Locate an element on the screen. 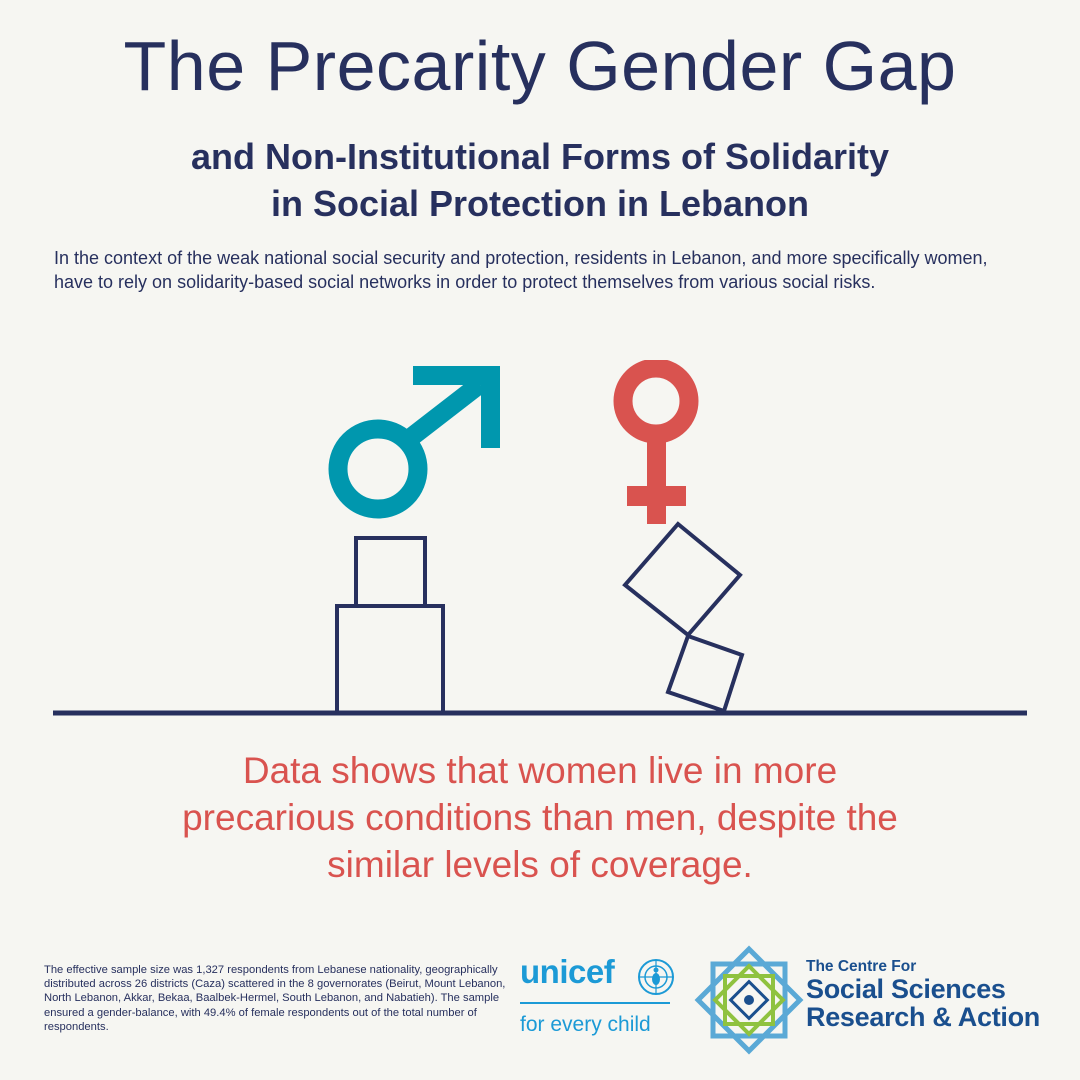 The height and width of the screenshot is (1080, 1080). male-large-block is located at coordinates (390, 659).